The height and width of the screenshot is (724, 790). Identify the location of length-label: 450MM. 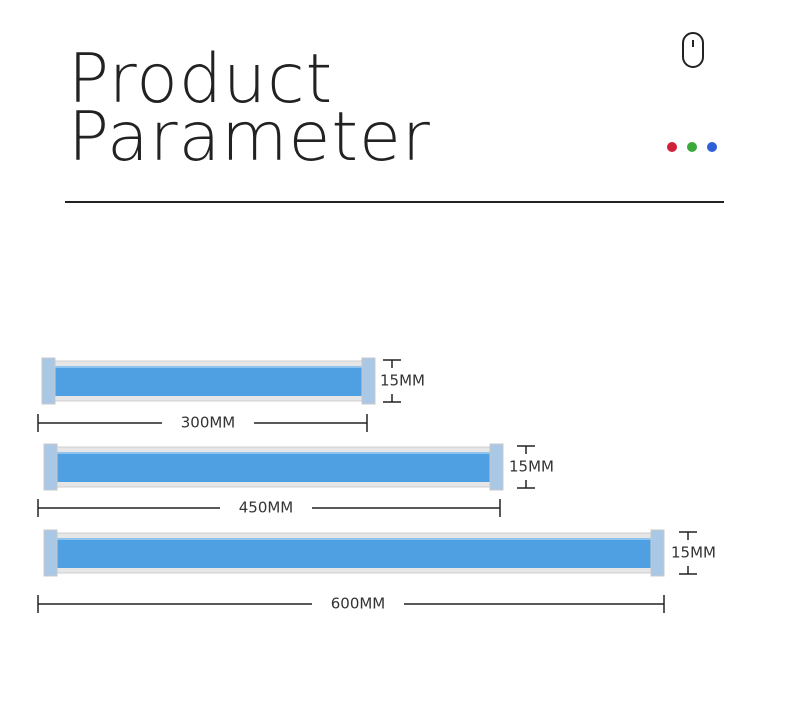
(266, 508).